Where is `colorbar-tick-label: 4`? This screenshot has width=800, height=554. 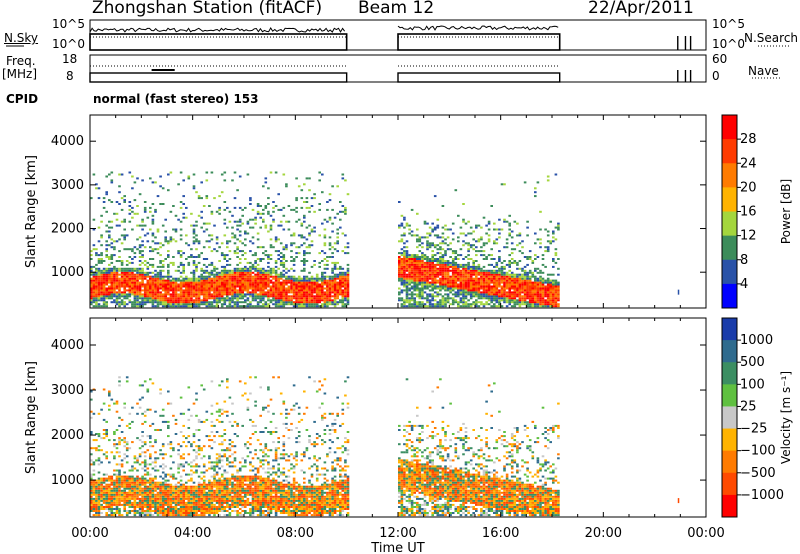
colorbar-tick-label: 4 is located at coordinates (744, 284).